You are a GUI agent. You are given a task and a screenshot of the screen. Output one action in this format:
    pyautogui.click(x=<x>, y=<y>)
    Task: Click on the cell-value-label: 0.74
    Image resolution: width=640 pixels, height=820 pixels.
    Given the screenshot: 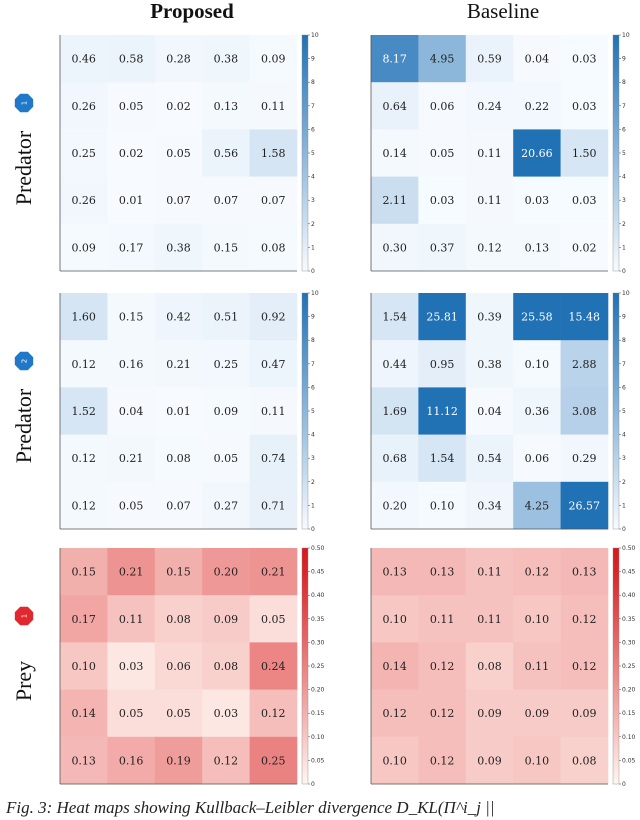 What is the action you would take?
    pyautogui.click(x=273, y=458)
    